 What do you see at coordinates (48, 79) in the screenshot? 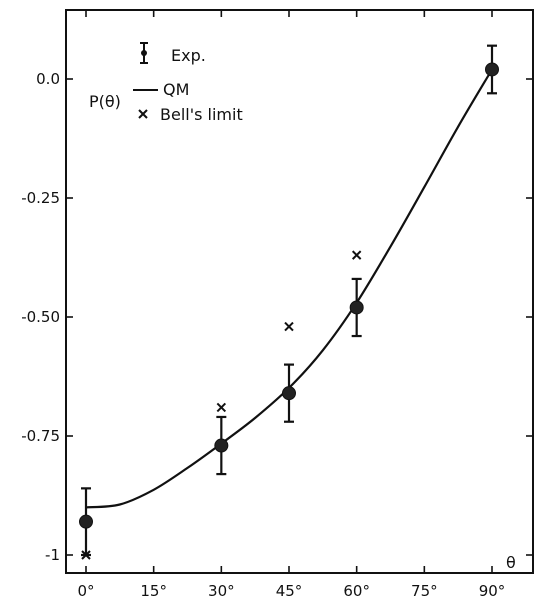
I see `y-tick-label: 0.0` at bounding box center [48, 79].